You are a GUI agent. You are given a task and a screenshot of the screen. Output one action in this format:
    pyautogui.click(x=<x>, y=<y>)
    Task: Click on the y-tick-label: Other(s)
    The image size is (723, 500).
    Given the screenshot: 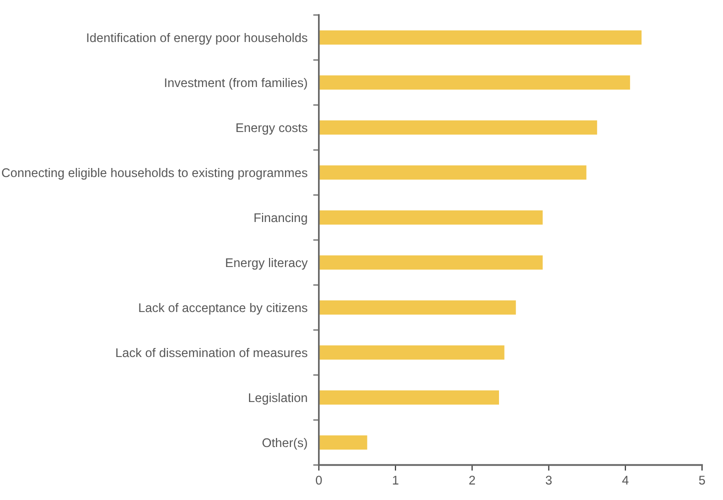 What is the action you would take?
    pyautogui.click(x=284, y=444)
    